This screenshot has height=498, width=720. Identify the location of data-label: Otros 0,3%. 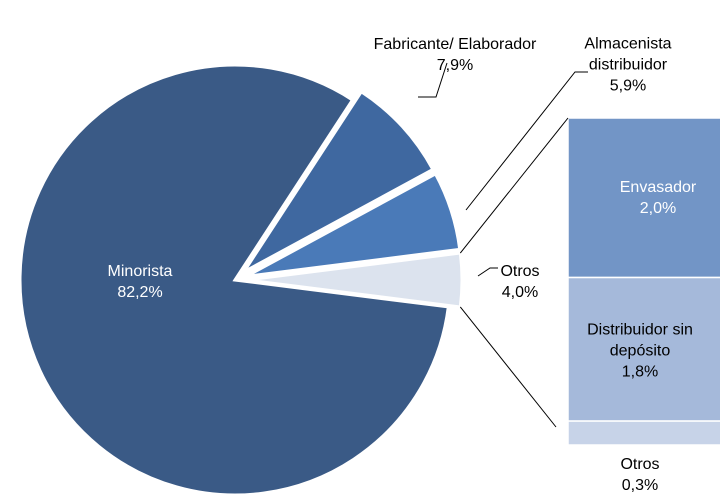
(639, 475).